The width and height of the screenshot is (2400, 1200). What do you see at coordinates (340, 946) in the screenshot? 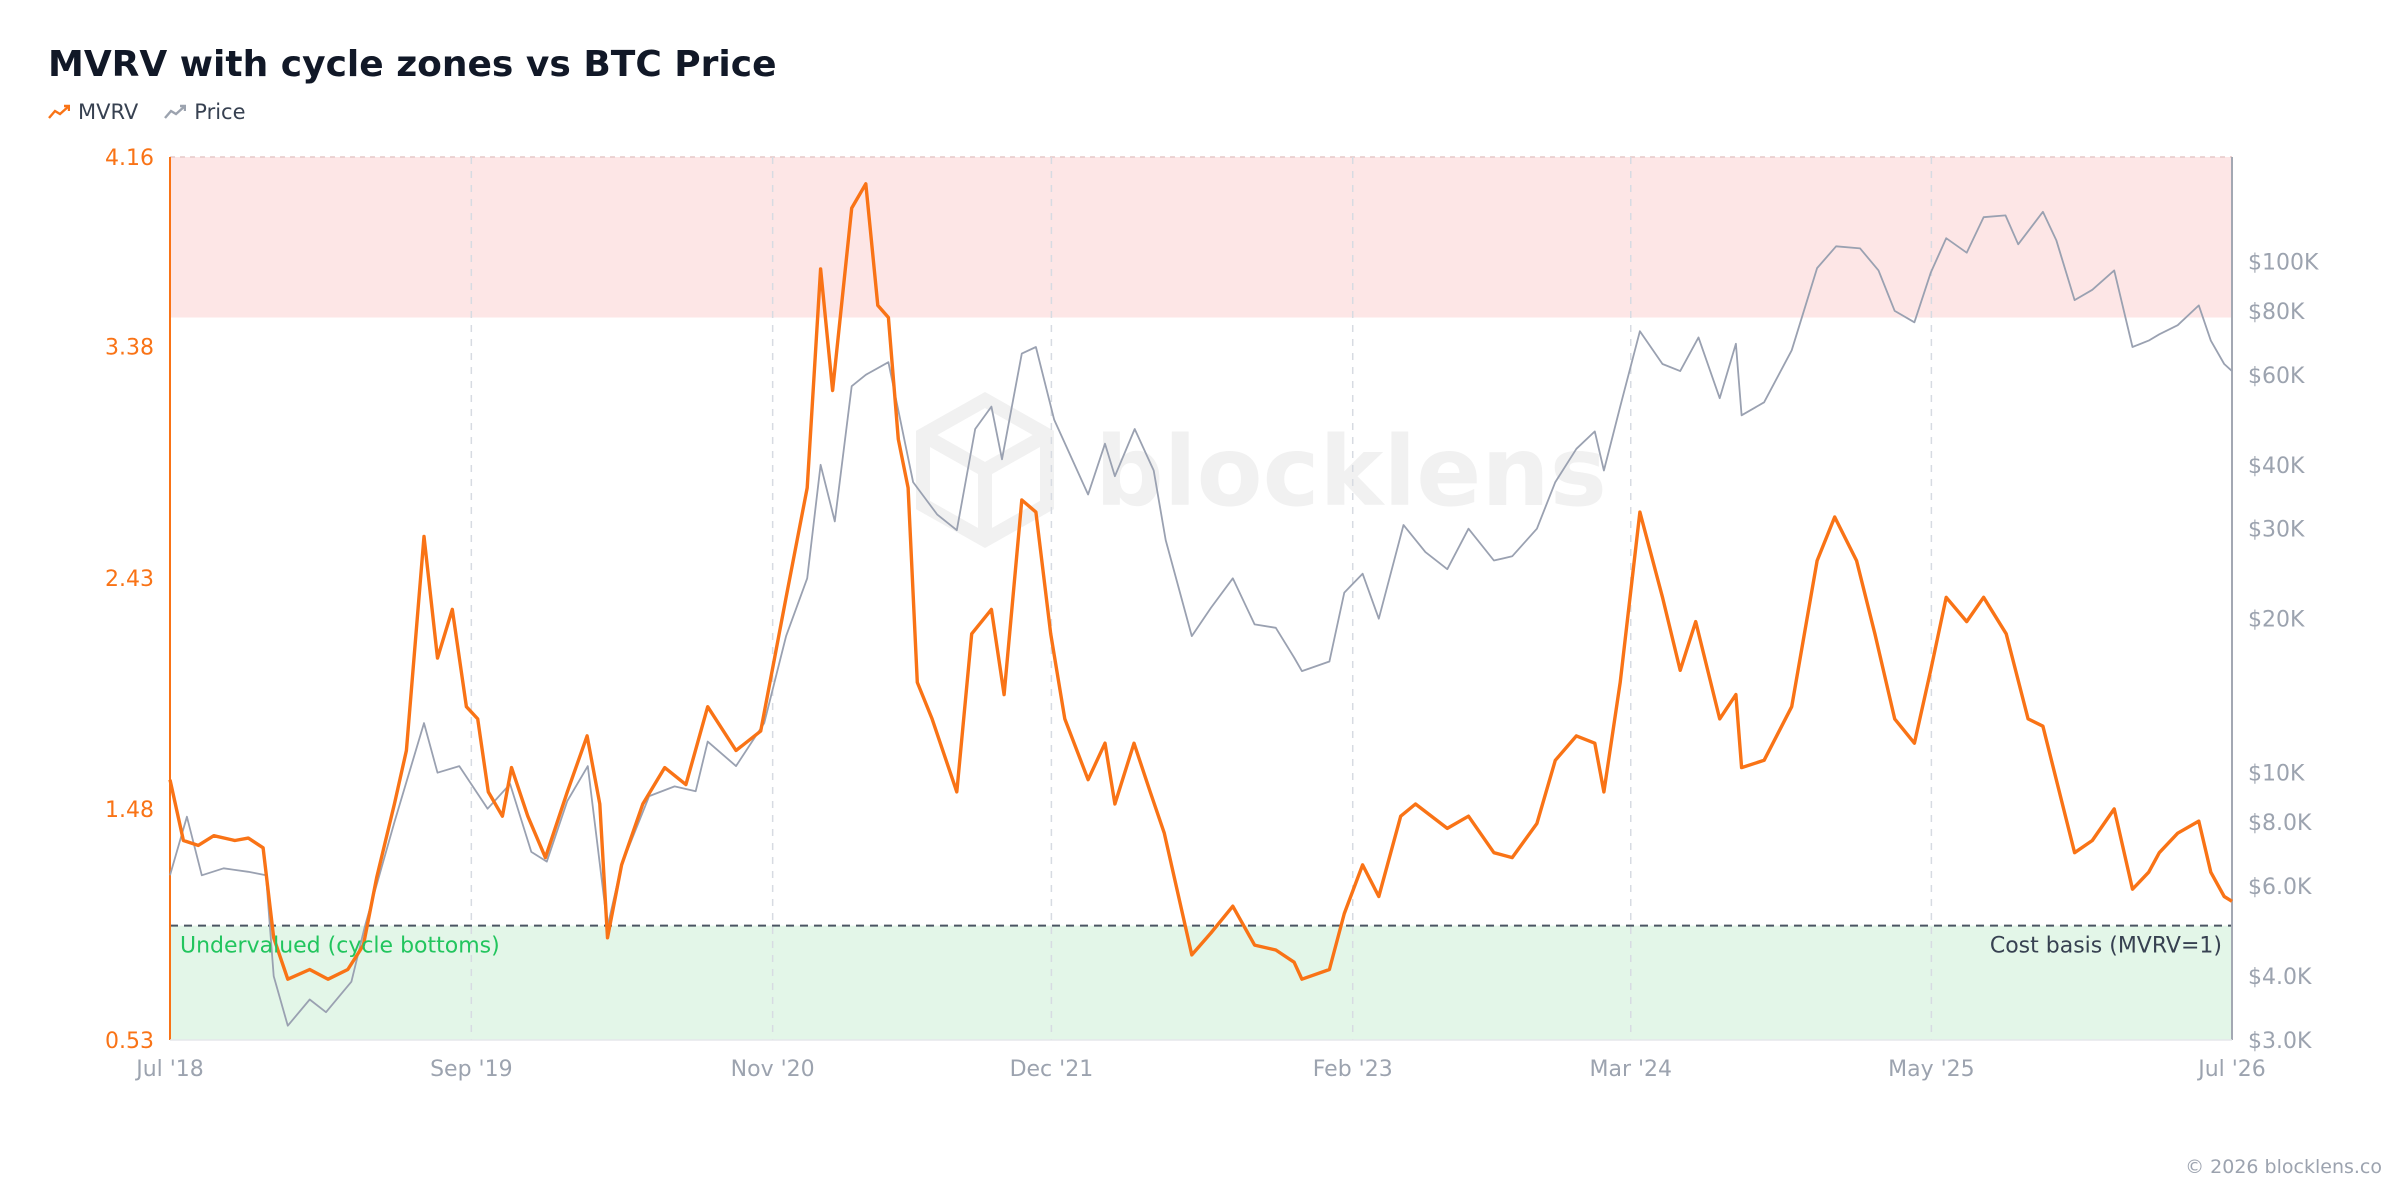
I see `undervalued-zone-label: Undervalued (cycle bottoms)` at bounding box center [340, 946].